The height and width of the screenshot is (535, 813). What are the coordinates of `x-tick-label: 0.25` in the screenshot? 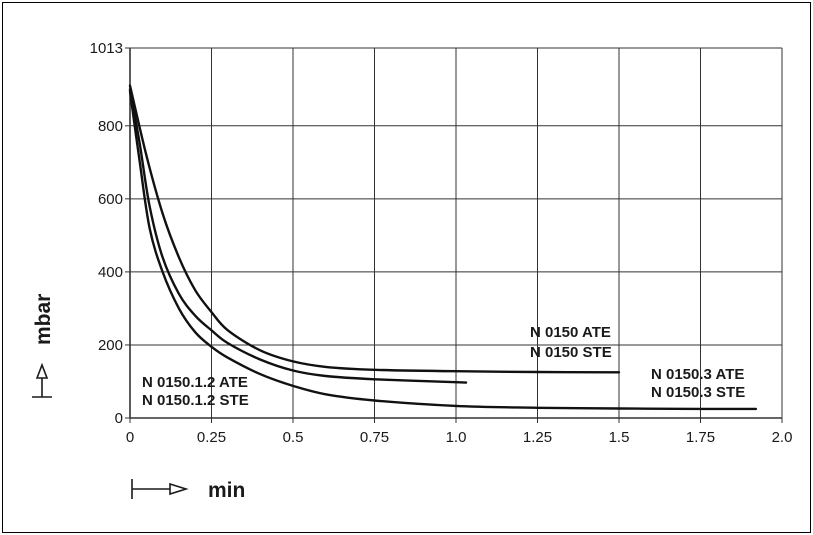 It's located at (211, 437).